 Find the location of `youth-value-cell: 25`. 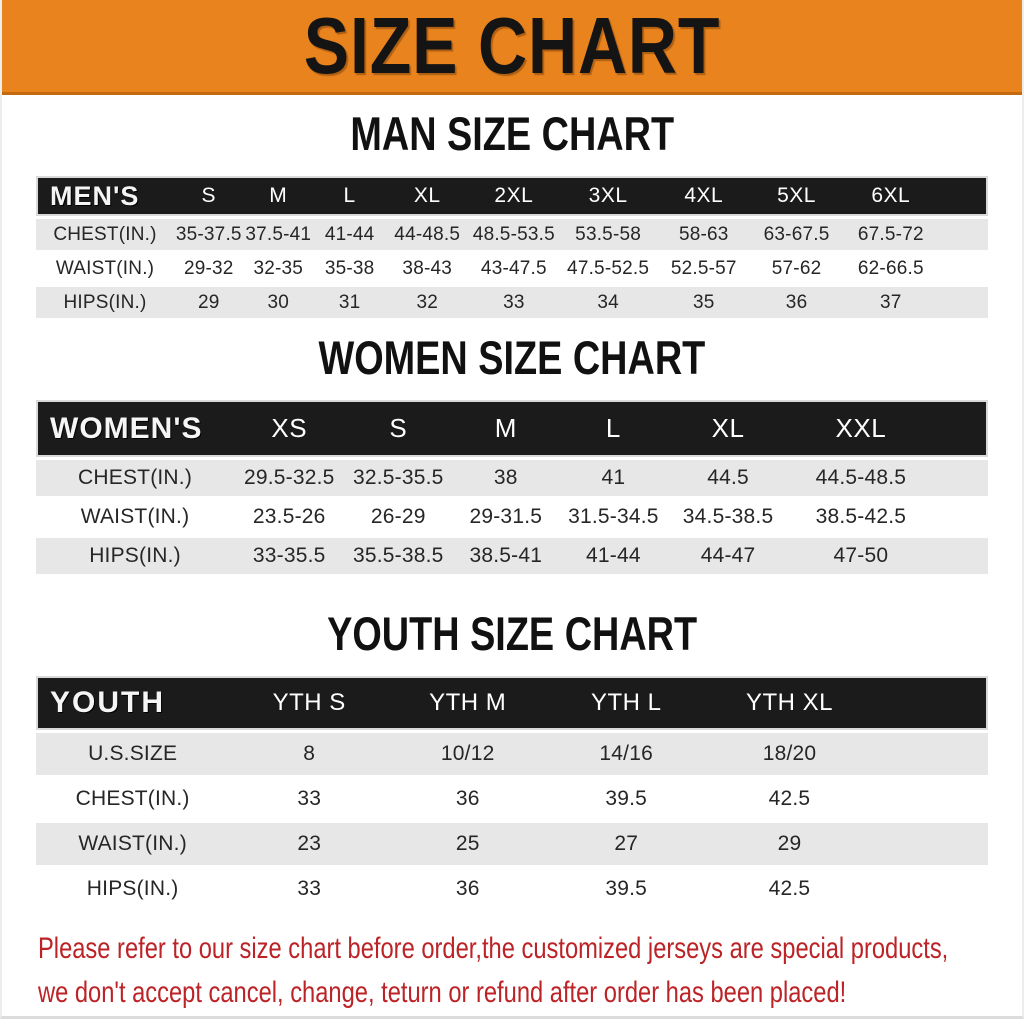

youth-value-cell: 25 is located at coordinates (468, 844).